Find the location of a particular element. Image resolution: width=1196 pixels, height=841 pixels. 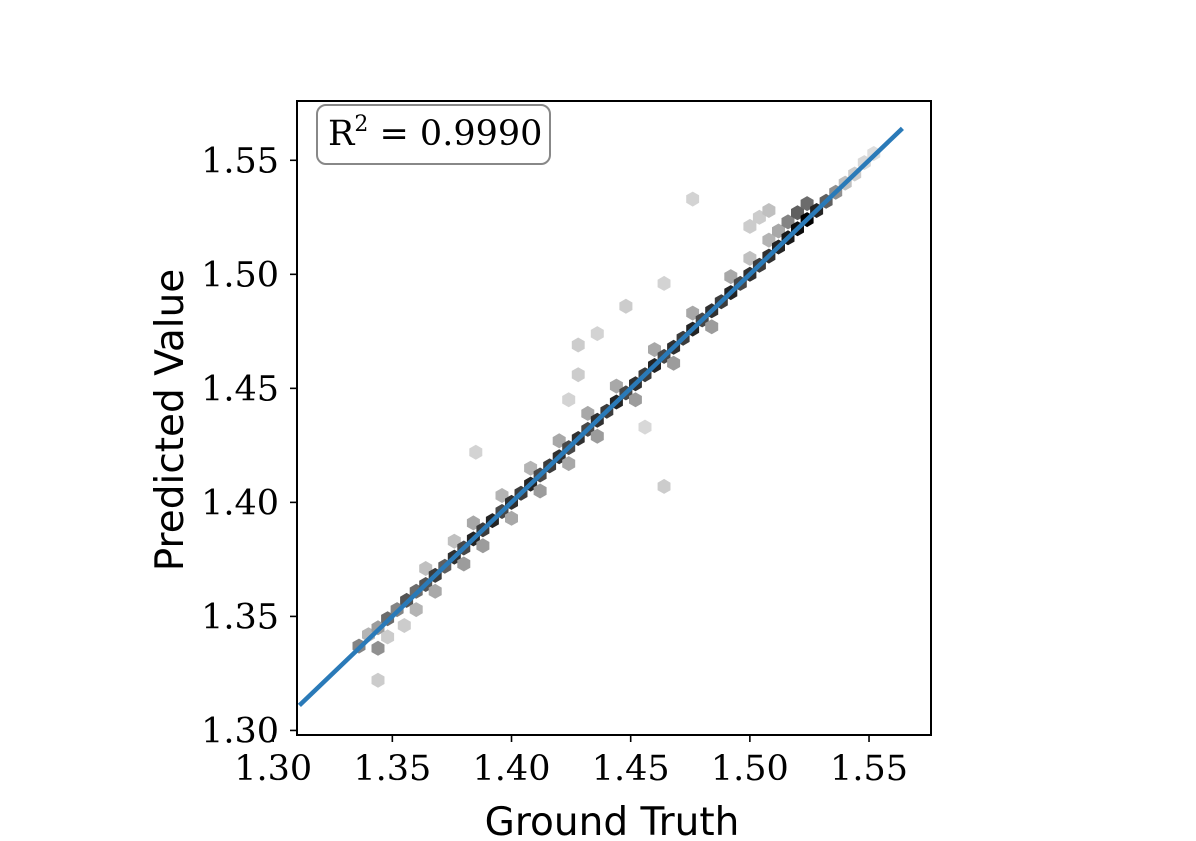

x-tick-label: 1.35 is located at coordinates (392, 769).